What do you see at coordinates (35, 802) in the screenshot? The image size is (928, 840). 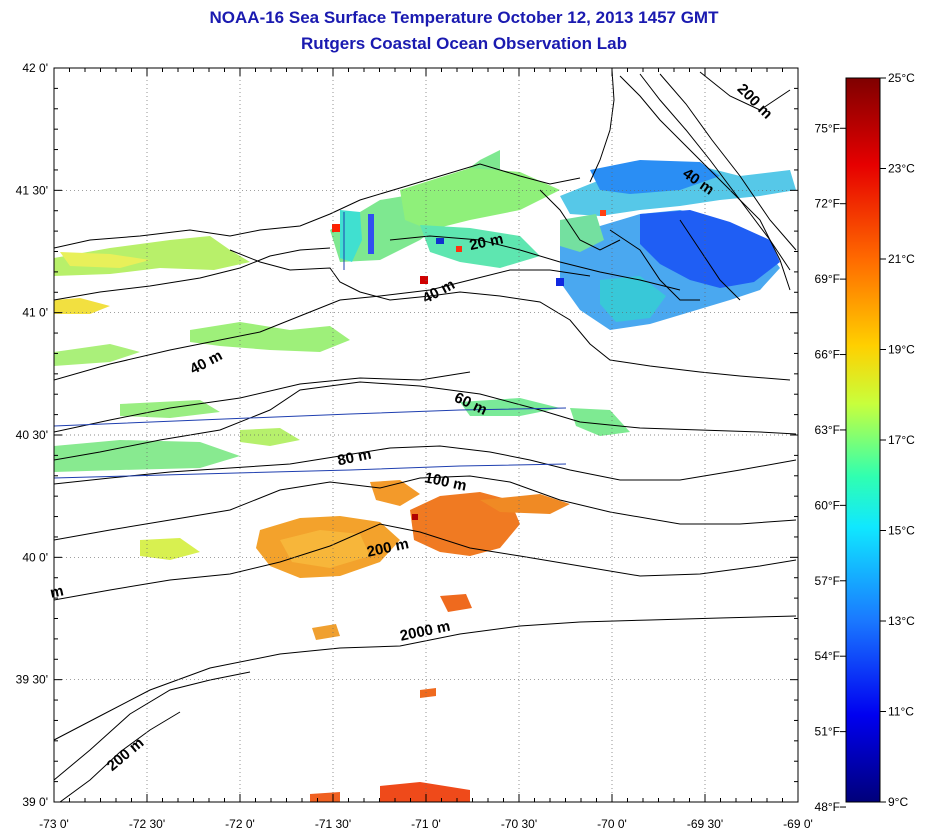 I see `lat-tick-label: 39 0'` at bounding box center [35, 802].